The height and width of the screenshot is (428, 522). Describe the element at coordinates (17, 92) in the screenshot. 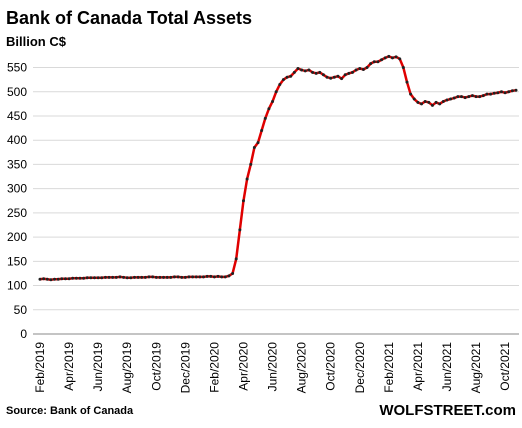

I see `y-tick-label: 500` at that location.